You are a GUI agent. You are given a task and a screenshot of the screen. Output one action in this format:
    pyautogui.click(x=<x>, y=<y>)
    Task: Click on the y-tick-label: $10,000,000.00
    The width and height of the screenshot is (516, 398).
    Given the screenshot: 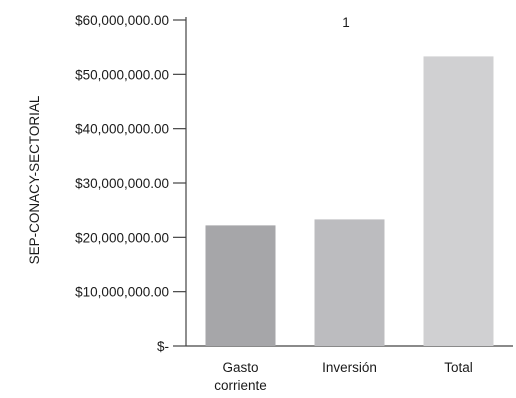 What is the action you would take?
    pyautogui.click(x=122, y=292)
    